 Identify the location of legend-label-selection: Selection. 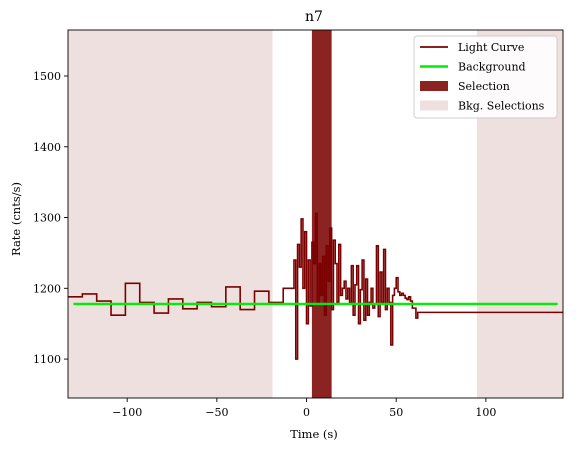
(484, 86).